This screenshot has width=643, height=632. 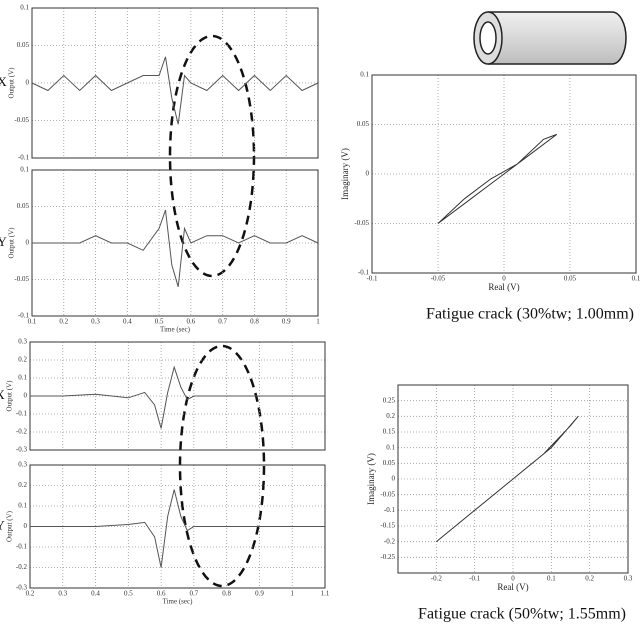 I want to click on y-tick-label: 0.15, so click(x=389, y=432).